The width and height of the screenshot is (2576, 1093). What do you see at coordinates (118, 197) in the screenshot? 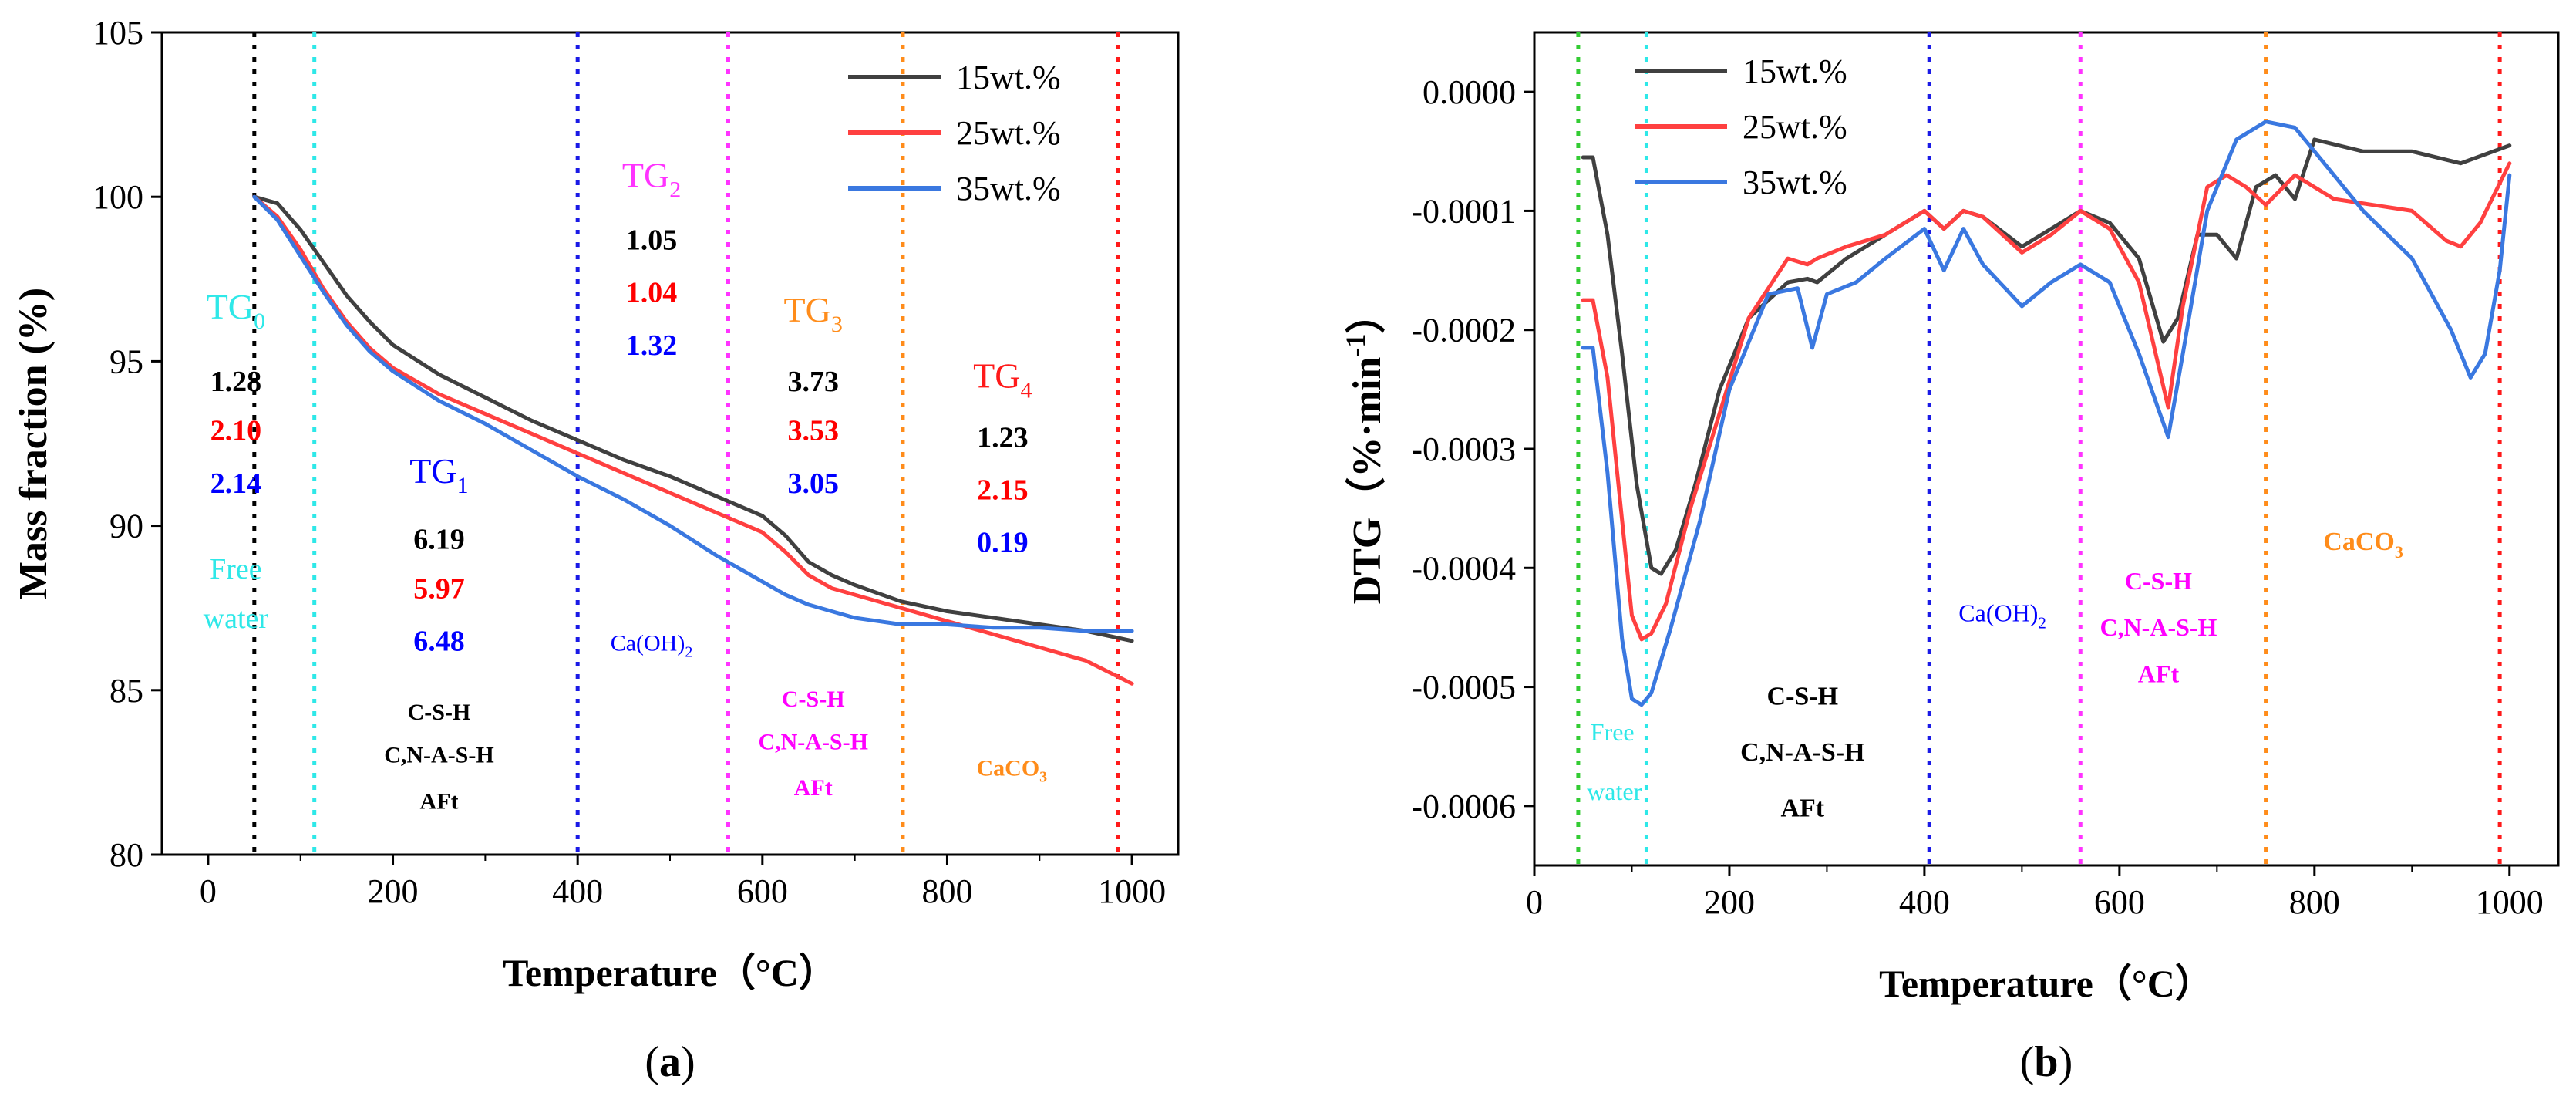
I see `y-tick-label: 100` at bounding box center [118, 197].